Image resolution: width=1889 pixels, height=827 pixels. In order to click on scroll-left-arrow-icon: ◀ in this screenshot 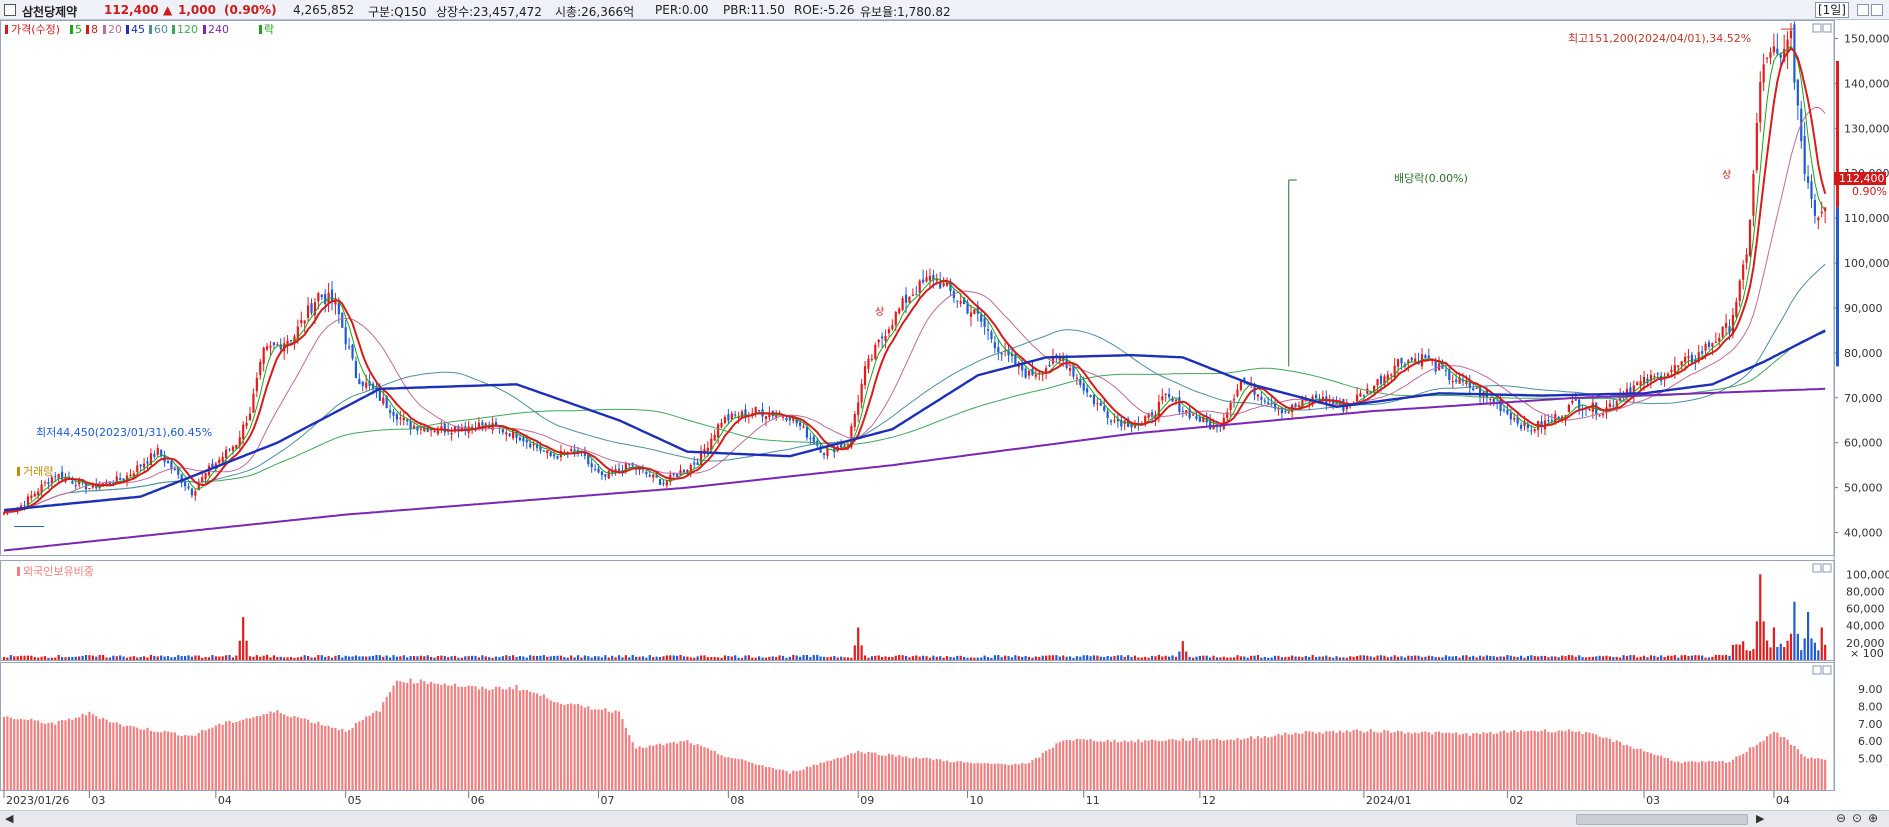, I will do `click(9, 818)`.